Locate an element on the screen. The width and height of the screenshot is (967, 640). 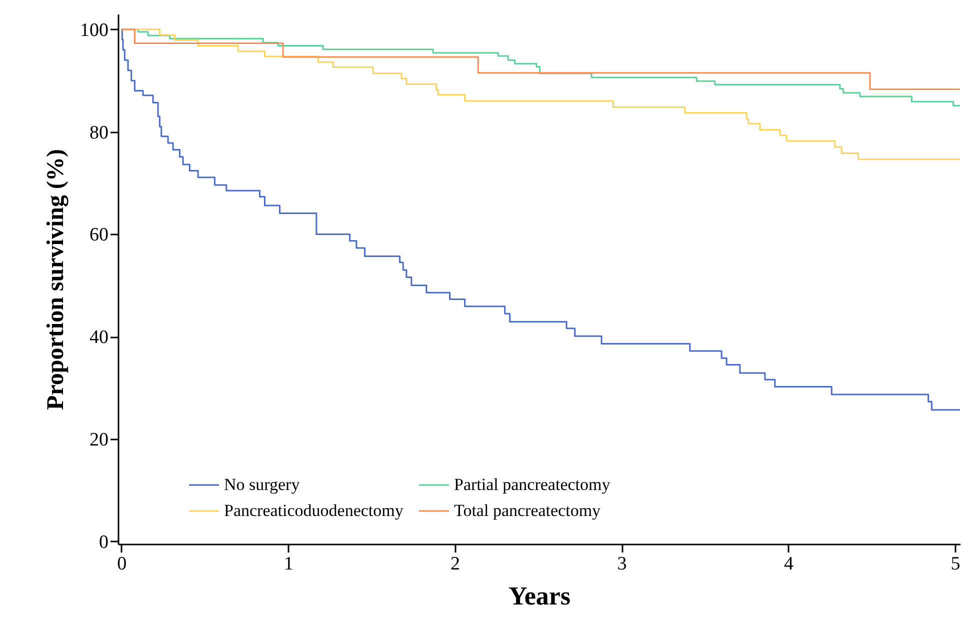
x-tick-label: 2 is located at coordinates (455, 564).